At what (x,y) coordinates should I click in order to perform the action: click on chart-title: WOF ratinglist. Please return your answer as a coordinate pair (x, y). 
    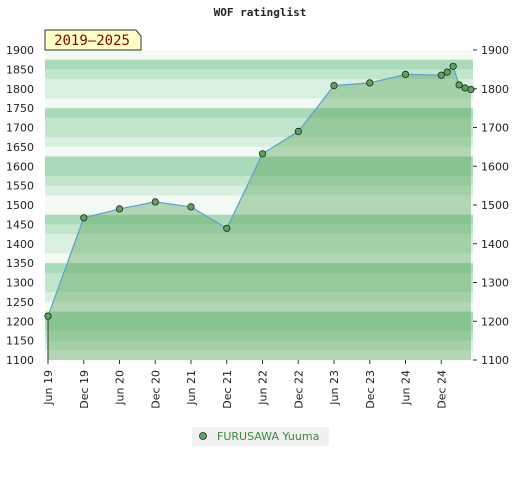
    Looking at the image, I should click on (260, 12).